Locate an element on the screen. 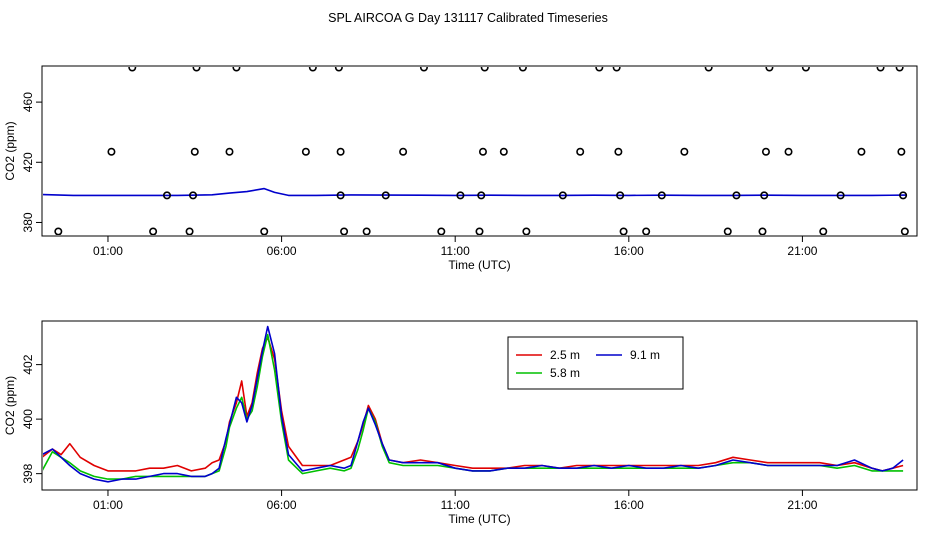 The image size is (936, 540). top-y-tick-label: 460 is located at coordinates (28, 102).